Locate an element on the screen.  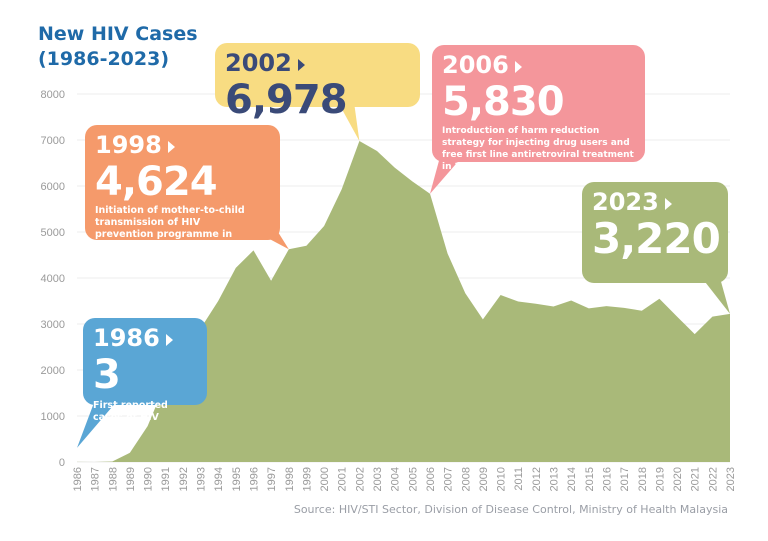
callout-value: 6,978 is located at coordinates (286, 100).